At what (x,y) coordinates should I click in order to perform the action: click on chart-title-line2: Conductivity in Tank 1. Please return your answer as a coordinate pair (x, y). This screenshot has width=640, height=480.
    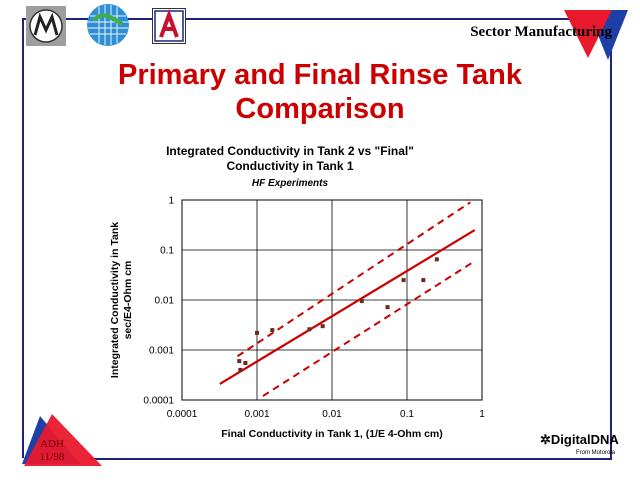
    Looking at the image, I should click on (290, 166).